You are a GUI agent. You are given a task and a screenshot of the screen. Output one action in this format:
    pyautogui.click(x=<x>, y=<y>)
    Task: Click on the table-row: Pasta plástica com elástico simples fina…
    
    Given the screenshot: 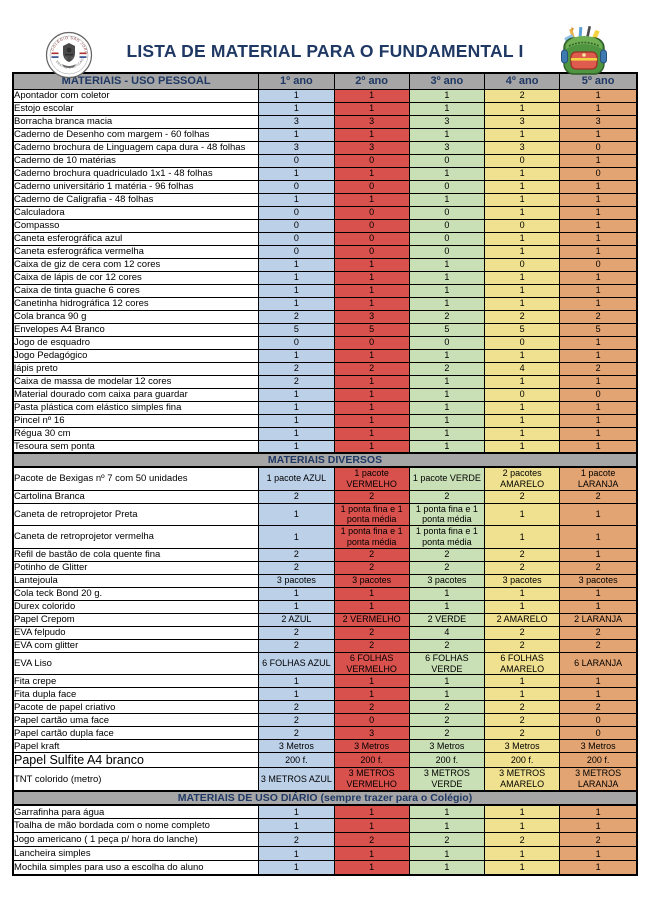 What is the action you would take?
    pyautogui.click(x=325, y=407)
    